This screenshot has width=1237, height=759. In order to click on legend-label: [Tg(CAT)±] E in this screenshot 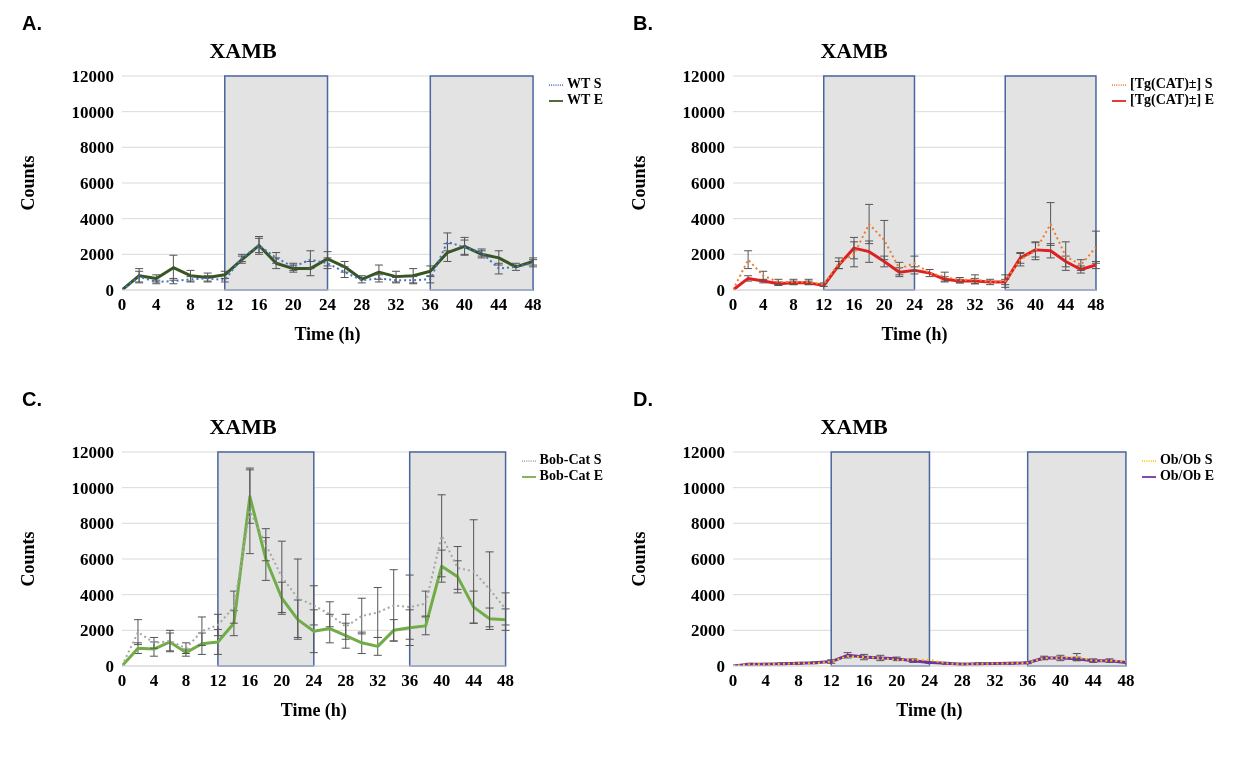, I will do `click(1171, 99)`.